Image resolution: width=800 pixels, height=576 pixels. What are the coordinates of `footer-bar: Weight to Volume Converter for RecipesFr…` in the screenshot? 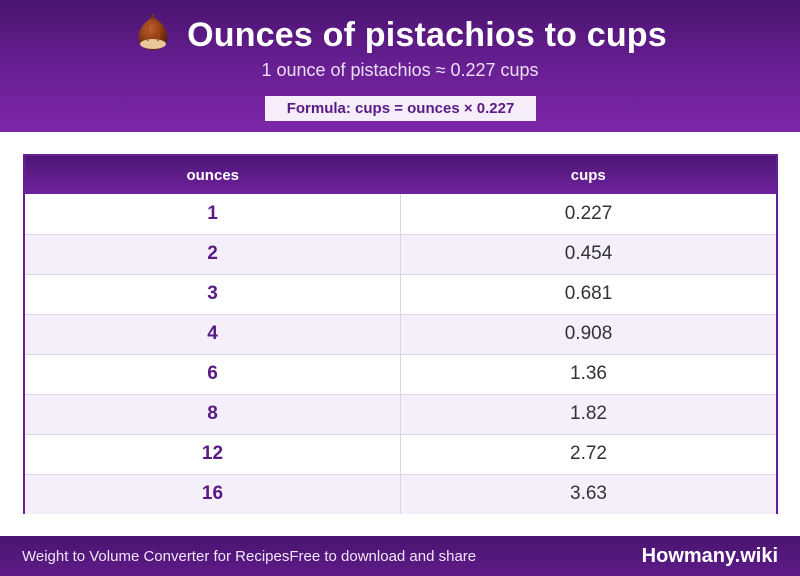 It's located at (400, 556).